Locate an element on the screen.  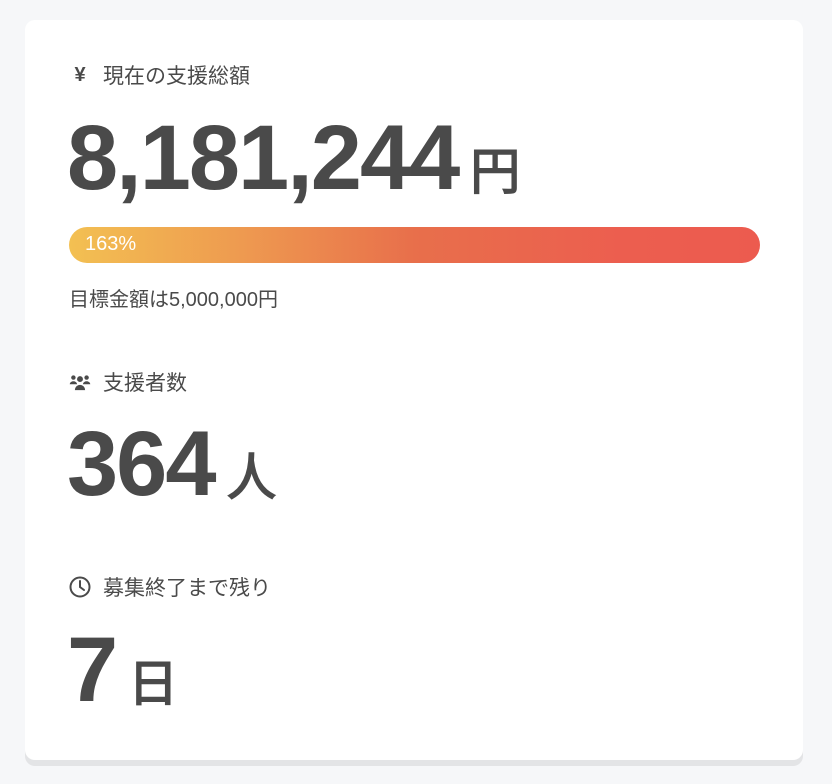
supporters-count: 364 人 is located at coordinates (172, 464).